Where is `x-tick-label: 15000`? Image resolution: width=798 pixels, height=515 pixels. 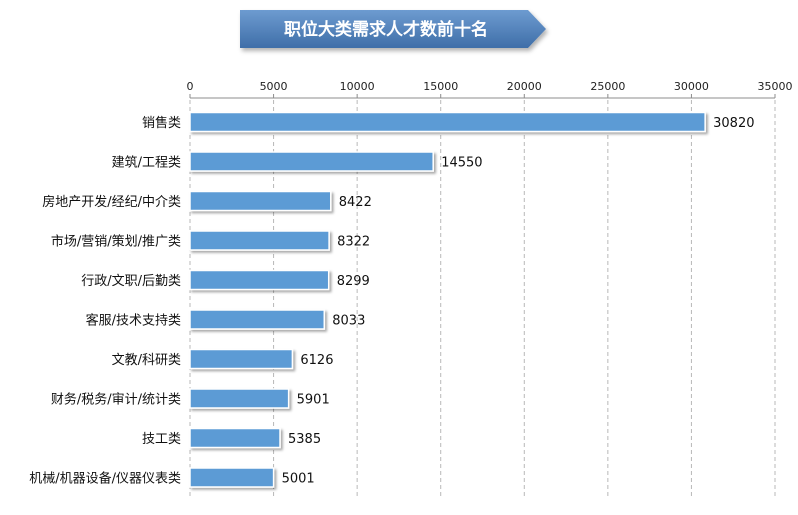
x-tick-label: 15000 is located at coordinates (440, 86).